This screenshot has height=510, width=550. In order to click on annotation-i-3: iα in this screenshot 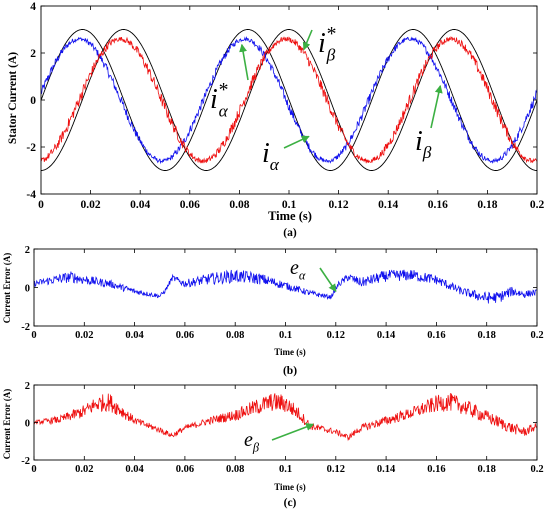, I will do `click(271, 156)`.